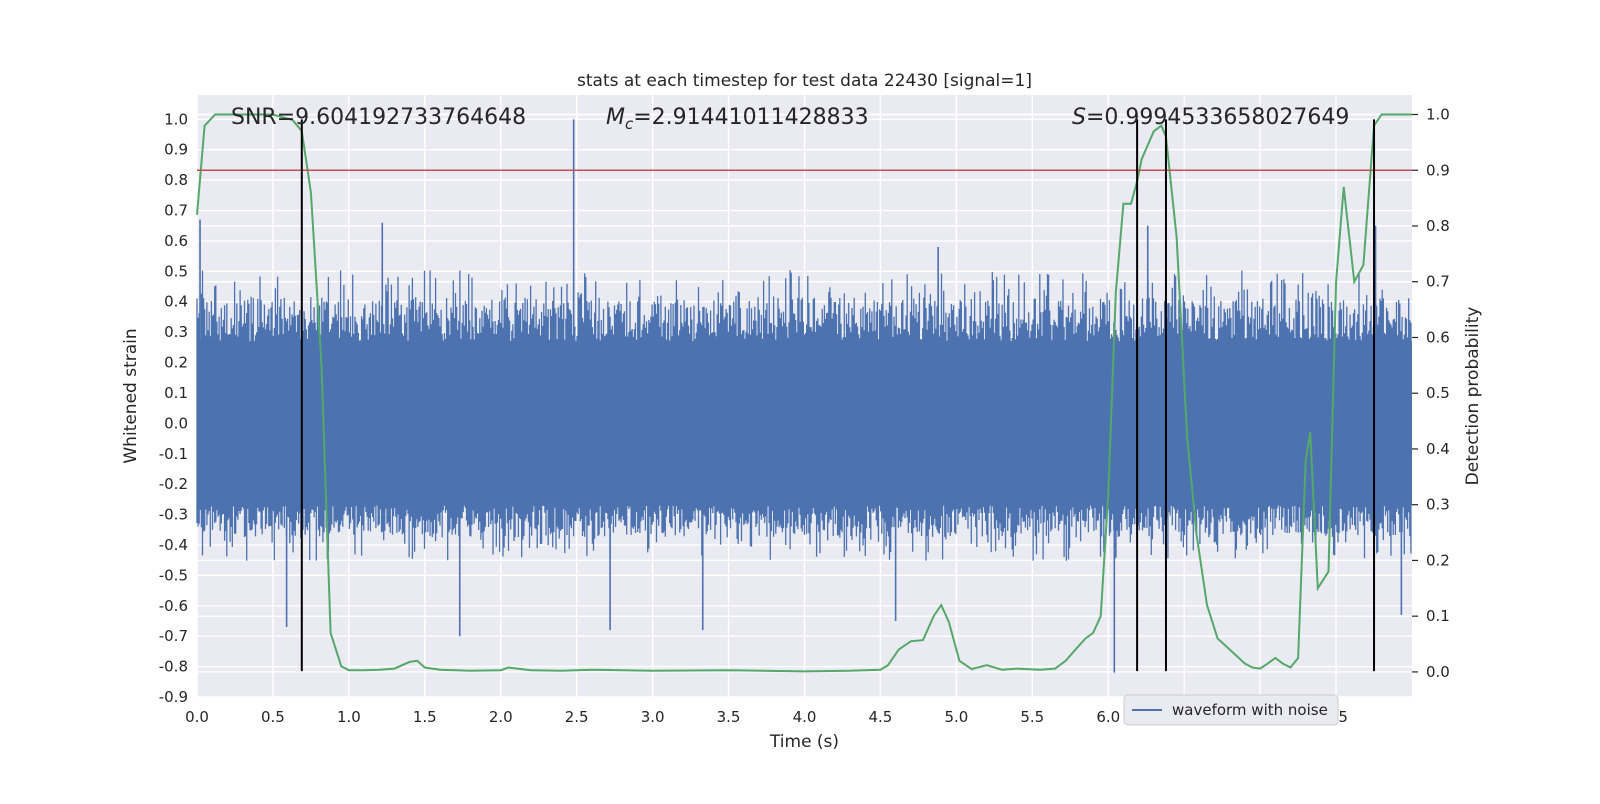 This screenshot has height=804, width=1600. Describe the element at coordinates (1438, 560) in the screenshot. I see `y-tick-label-right: 0.2` at that location.